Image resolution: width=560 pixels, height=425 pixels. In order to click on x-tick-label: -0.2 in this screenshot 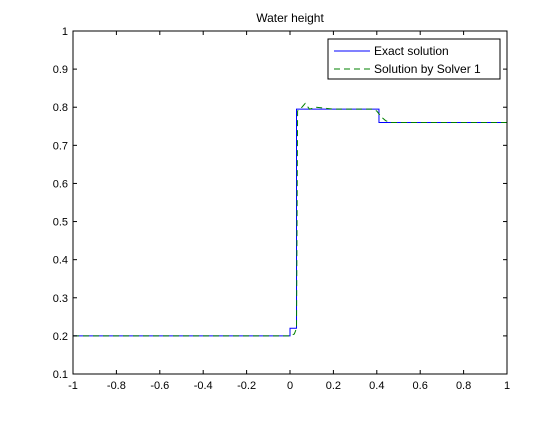, I will do `click(246, 386)`.